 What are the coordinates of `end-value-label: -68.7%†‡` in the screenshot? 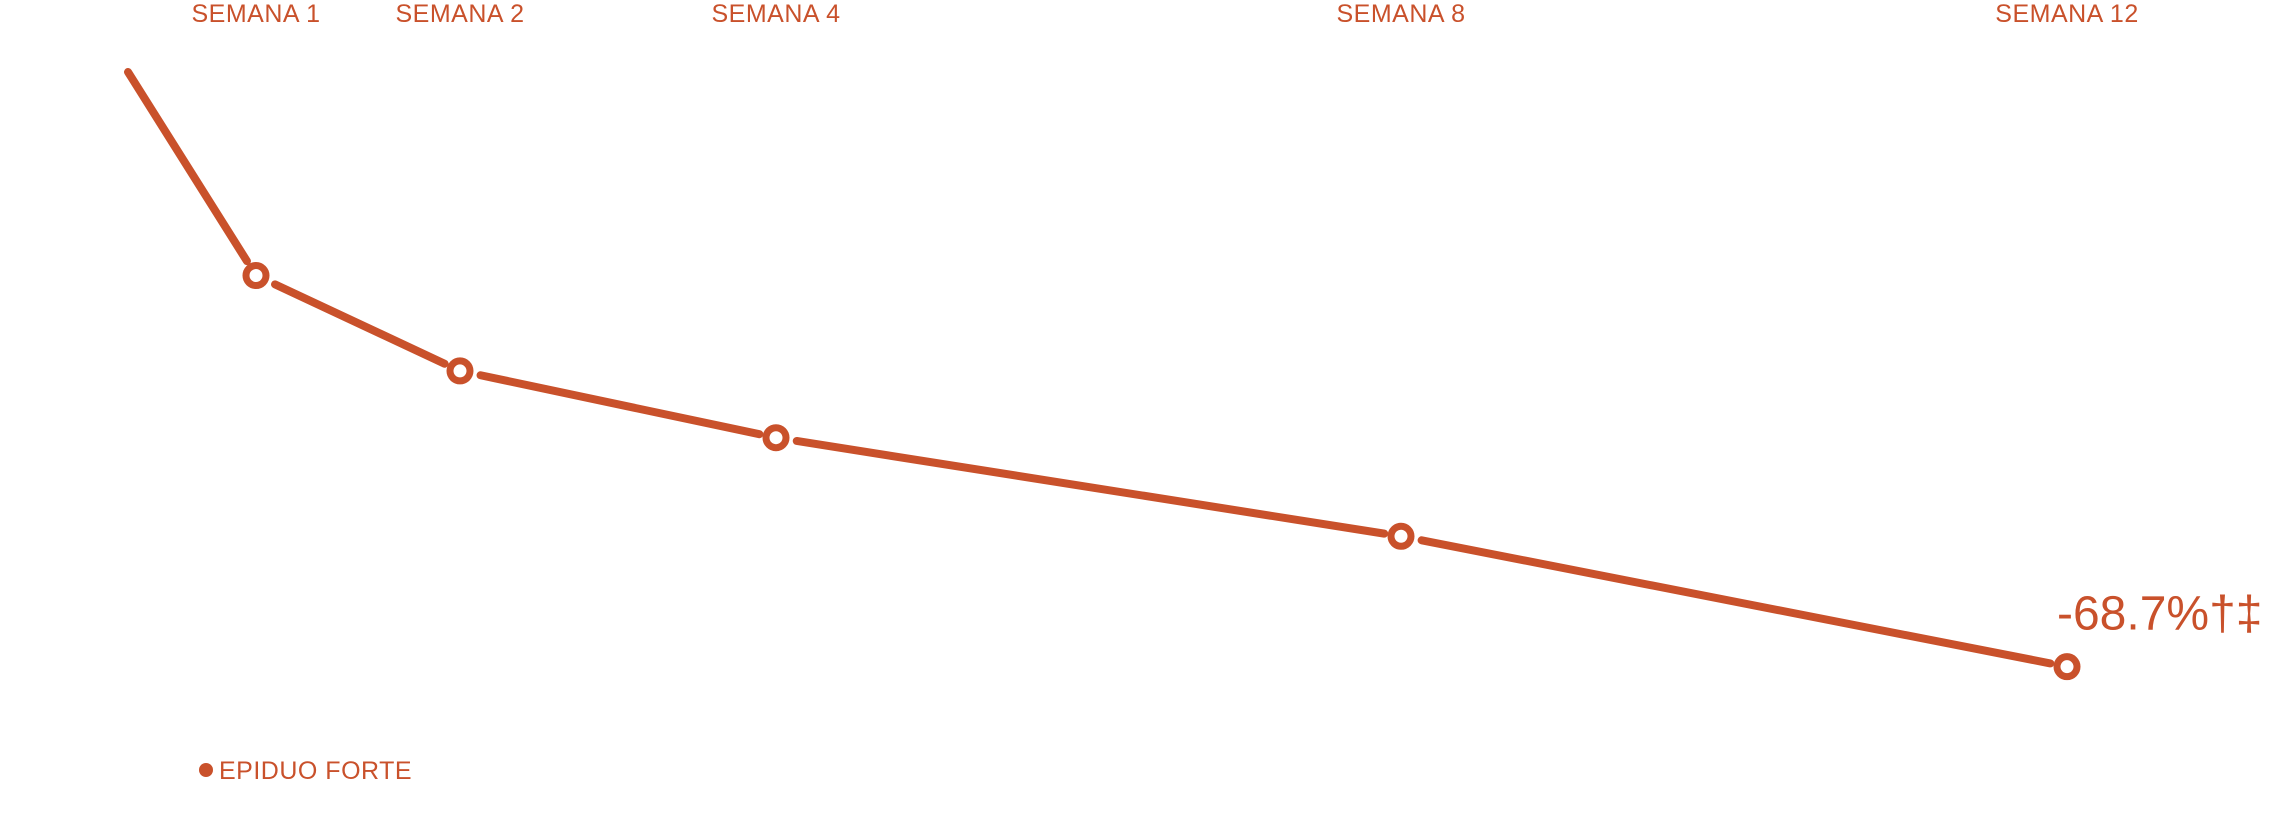 It's located at (2159, 614).